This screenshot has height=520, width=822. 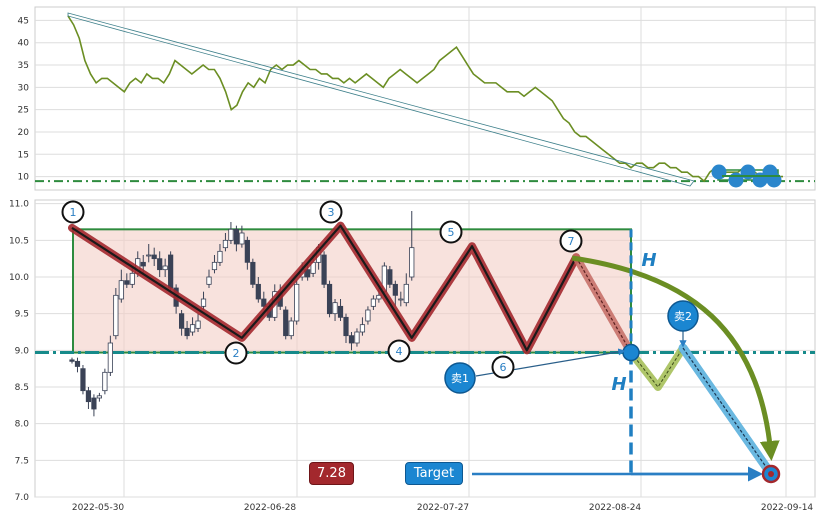 What do you see at coordinates (787, 508) in the screenshot?
I see `x-tick-label: 2022-09-14` at bounding box center [787, 508].